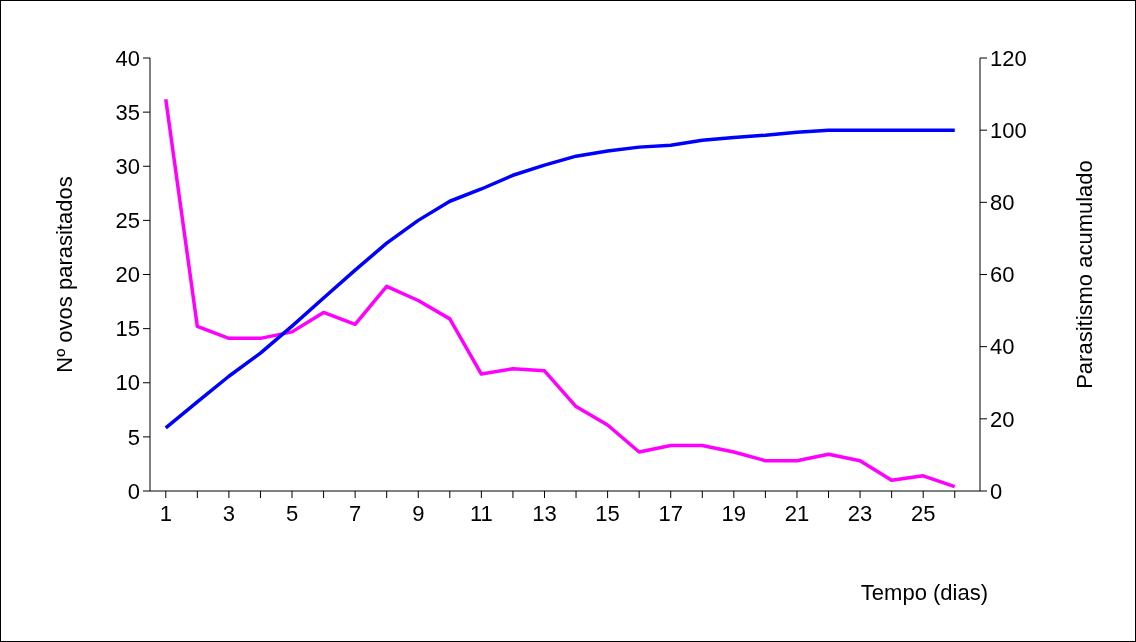 This screenshot has height=642, width=1136. Describe the element at coordinates (1002, 419) in the screenshot. I see `y2-tick-label: 20` at that location.